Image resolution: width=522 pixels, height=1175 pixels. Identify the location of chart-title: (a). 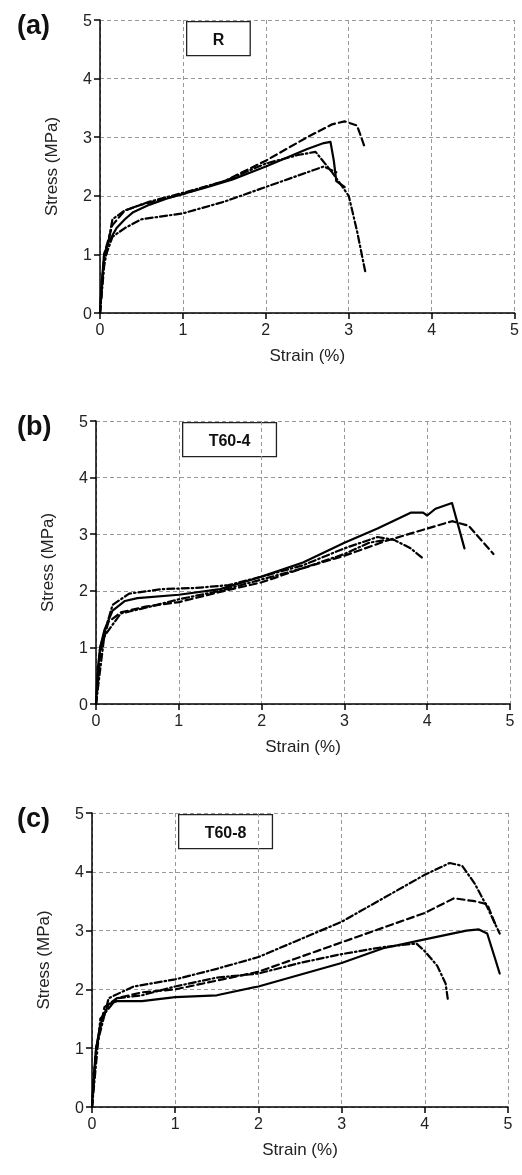
(33, 24).